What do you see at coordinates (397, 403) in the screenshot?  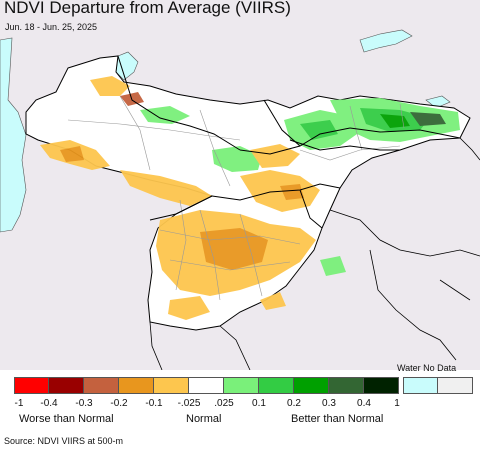 I see `tick-label: 1` at bounding box center [397, 403].